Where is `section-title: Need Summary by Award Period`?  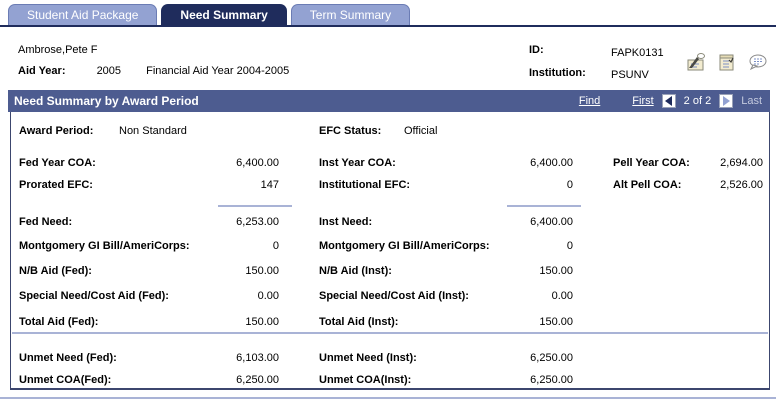
section-title: Need Summary by Award Period is located at coordinates (106, 101).